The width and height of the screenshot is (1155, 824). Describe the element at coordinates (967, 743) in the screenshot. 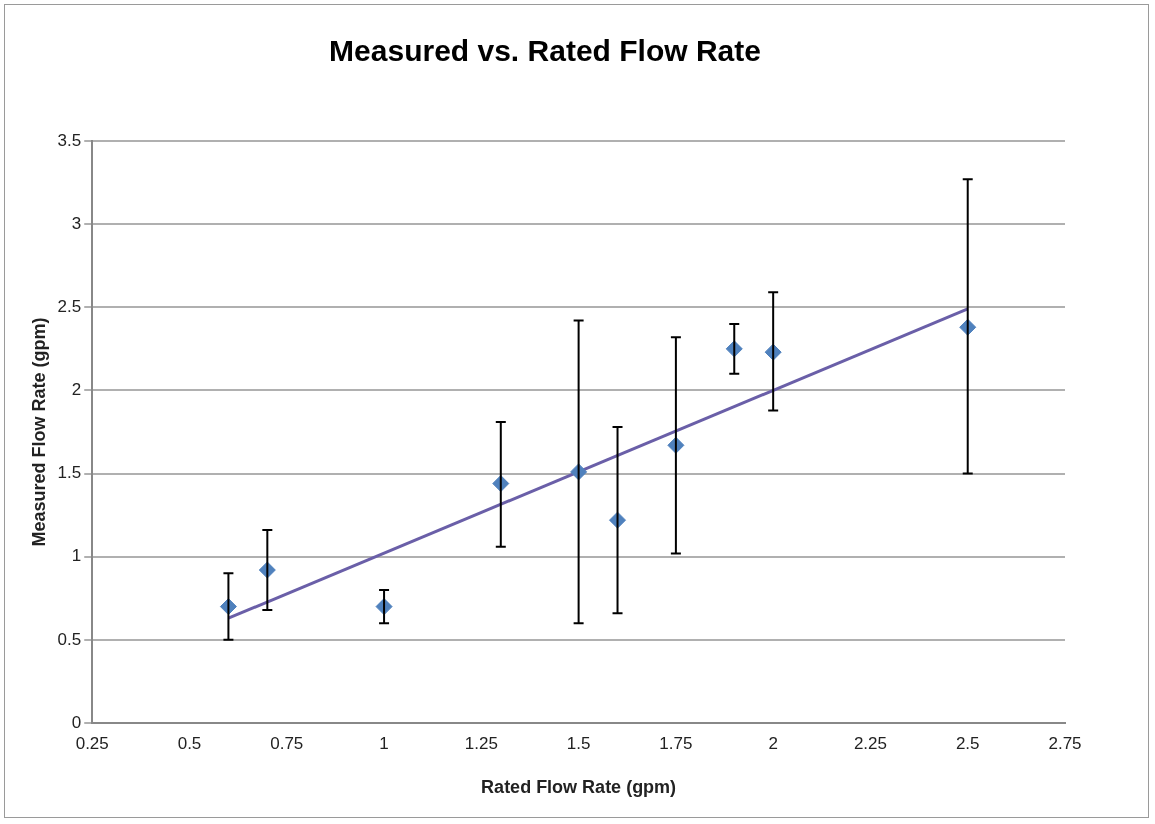

I see `x-tick-label: 2.5` at that location.